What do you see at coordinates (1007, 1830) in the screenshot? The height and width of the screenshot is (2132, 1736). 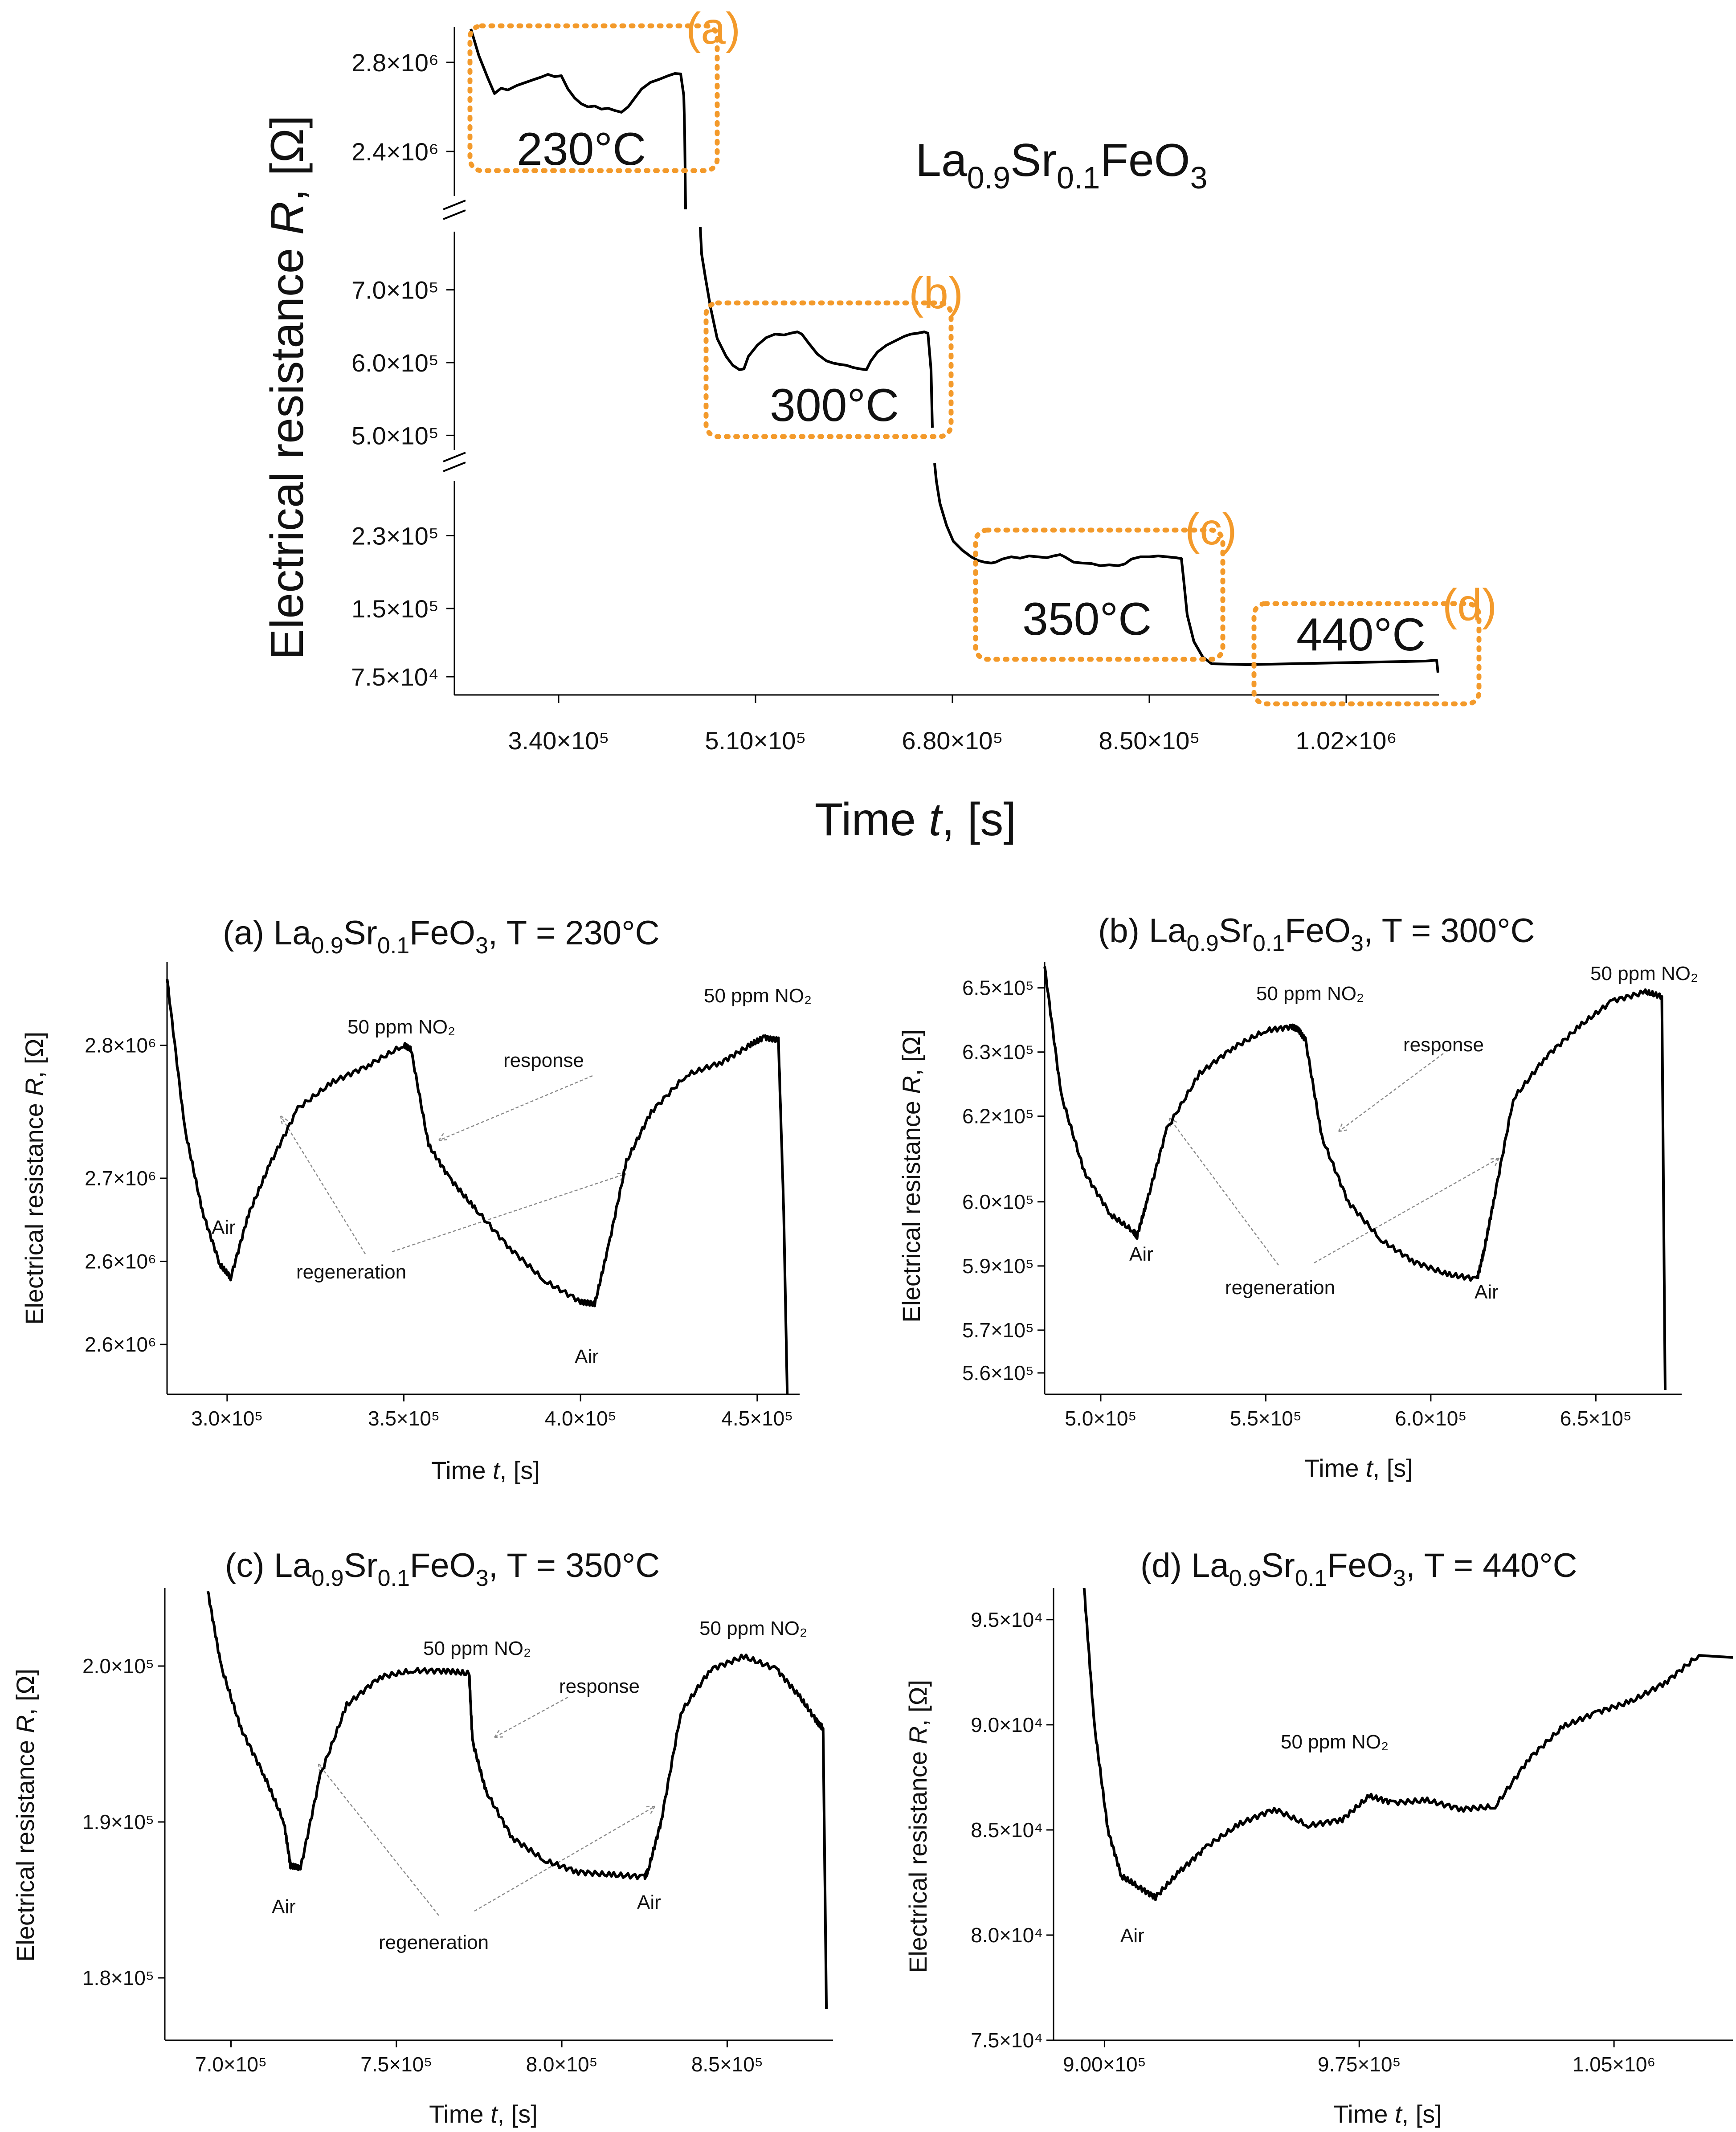 I see `y-tick-label: 8.5×10⁴` at bounding box center [1007, 1830].